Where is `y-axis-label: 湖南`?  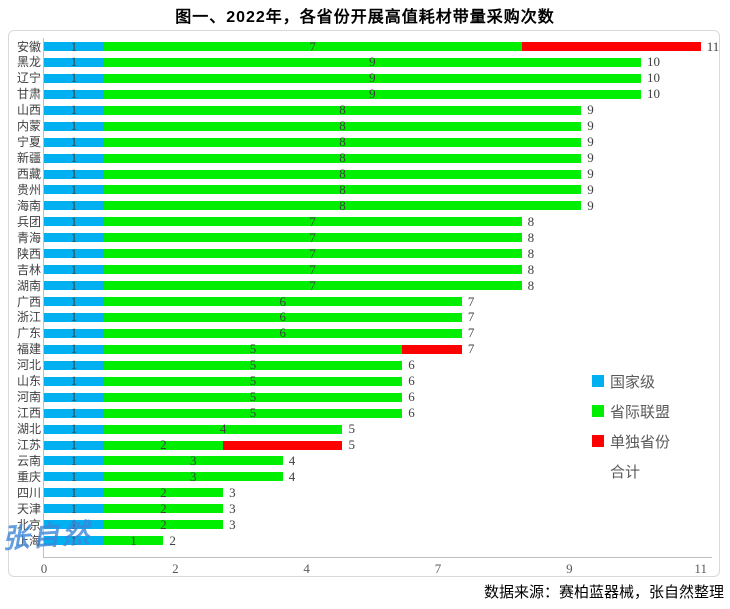 y-axis-label: 湖南 is located at coordinates (28, 285).